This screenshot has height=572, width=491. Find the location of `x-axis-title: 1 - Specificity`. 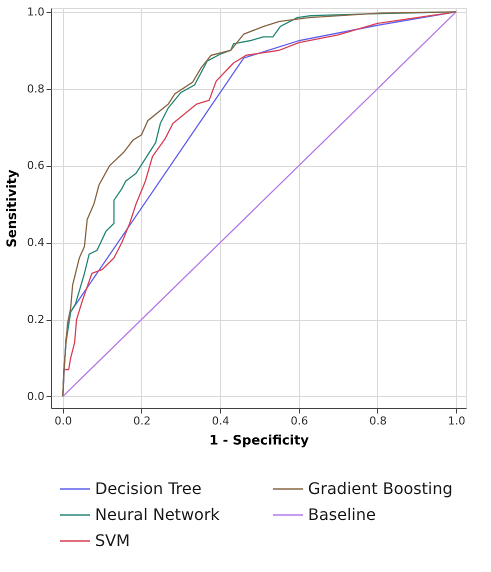

x-axis-title: 1 - Specificity is located at coordinates (259, 441).